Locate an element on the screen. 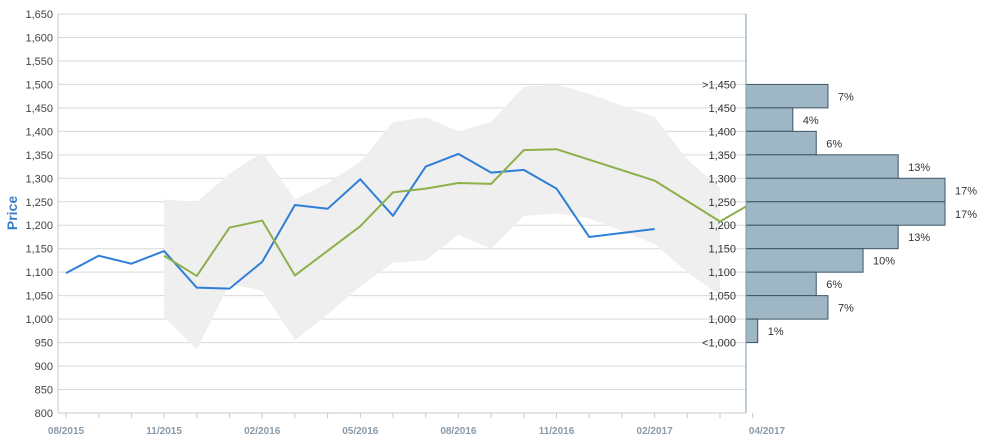 This screenshot has width=988, height=443. histogram-bin-label: 1,000 is located at coordinates (722, 320).